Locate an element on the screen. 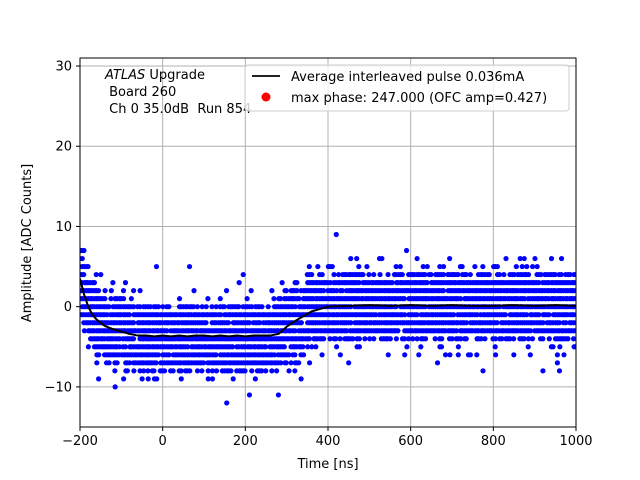  x-axis-label: Time [ns] is located at coordinates (327, 464).